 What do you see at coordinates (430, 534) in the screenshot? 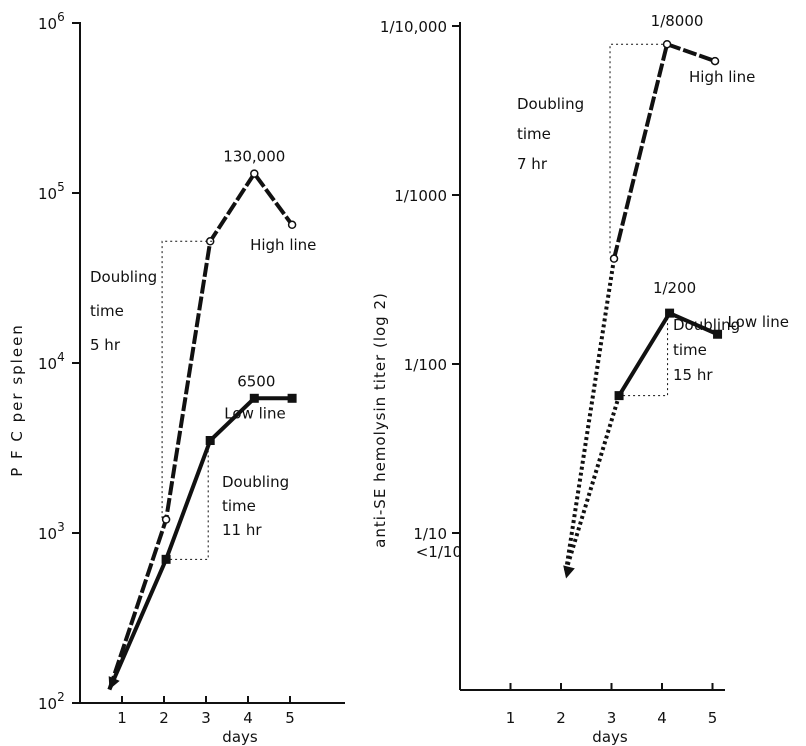
I see `right-y-tick-label: 1/10` at bounding box center [430, 534].